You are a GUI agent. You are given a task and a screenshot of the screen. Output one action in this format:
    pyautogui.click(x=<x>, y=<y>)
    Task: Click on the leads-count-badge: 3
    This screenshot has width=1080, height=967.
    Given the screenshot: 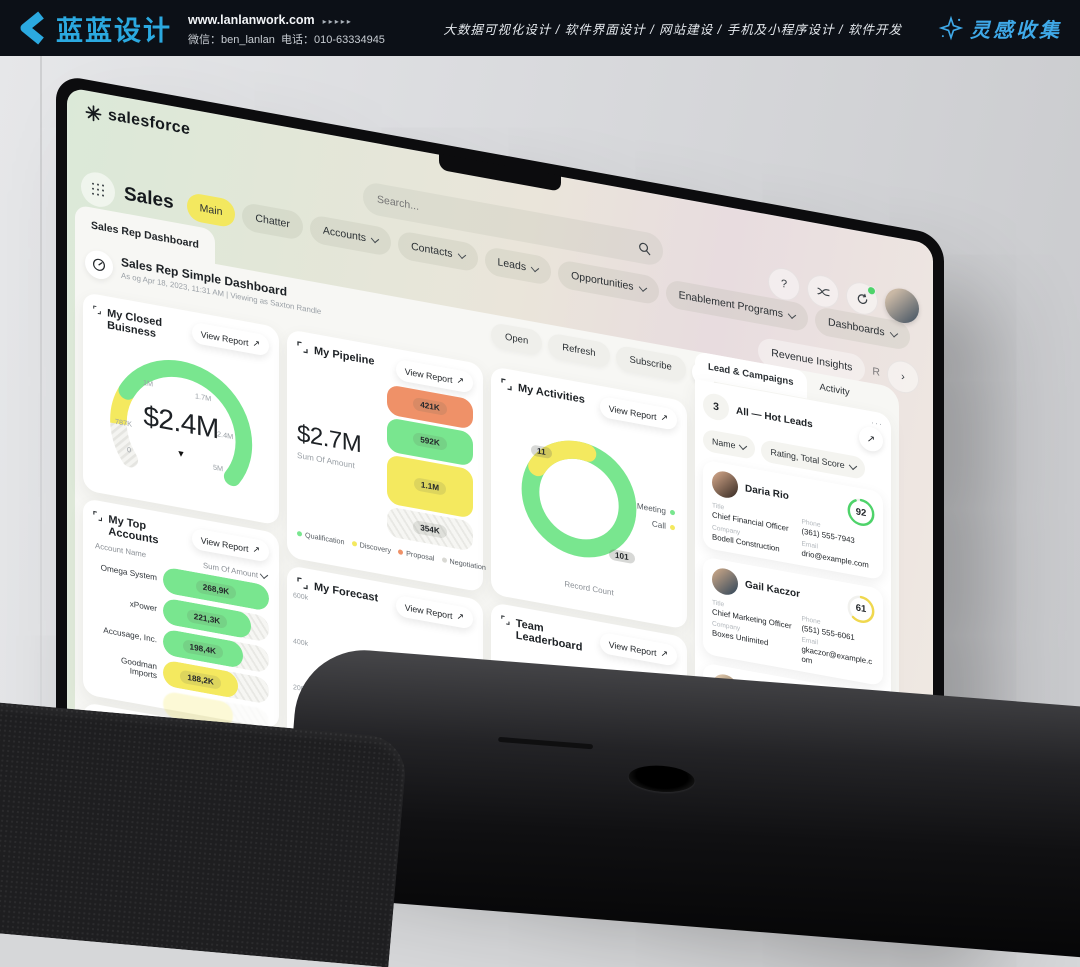 What is the action you would take?
    pyautogui.click(x=716, y=407)
    